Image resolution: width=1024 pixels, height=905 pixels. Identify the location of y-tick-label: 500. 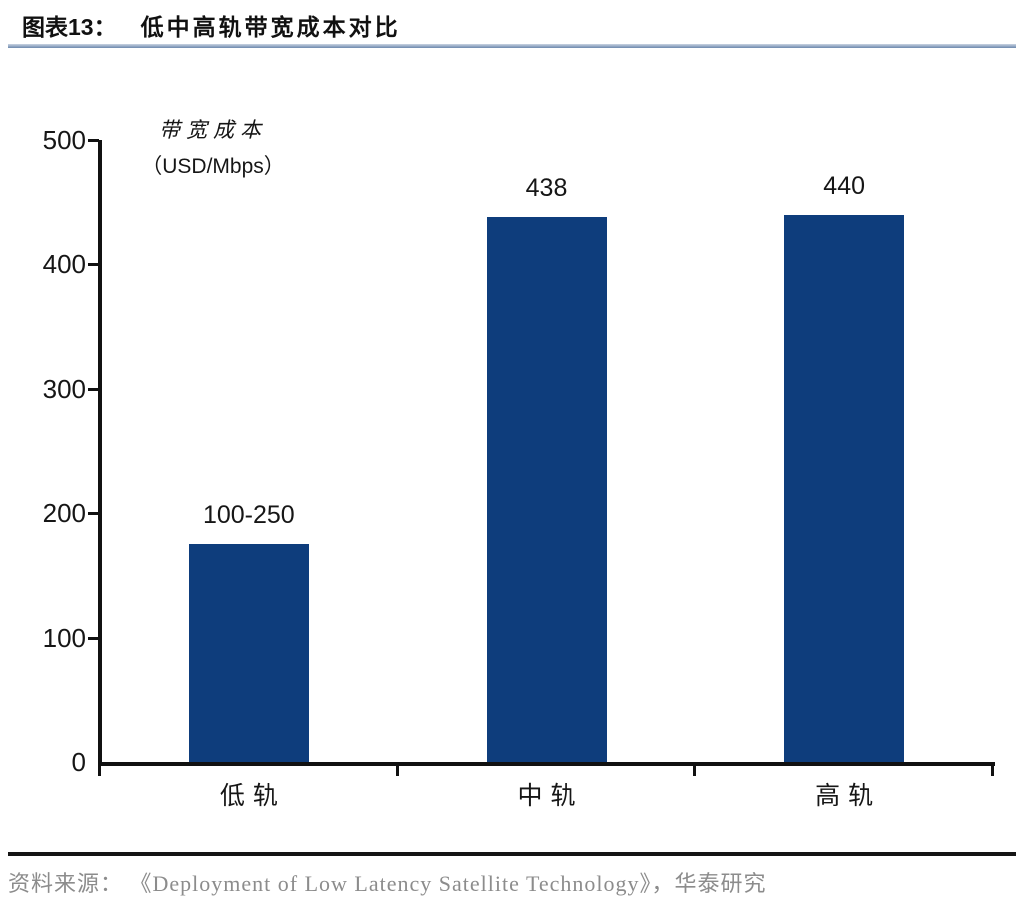
(64, 140).